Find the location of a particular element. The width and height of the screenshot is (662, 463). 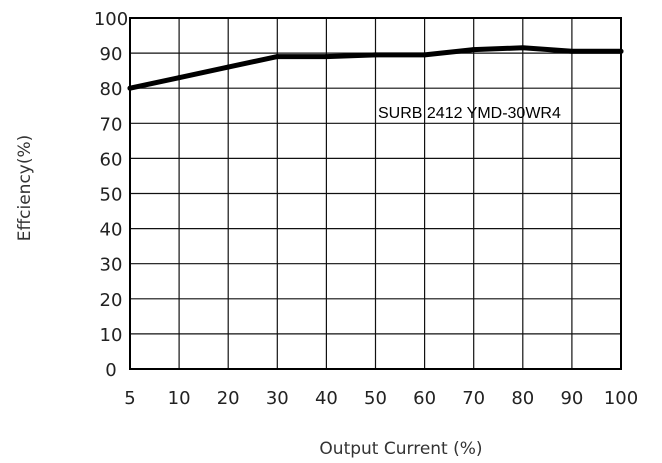

y-tick-label-20: 20 is located at coordinates (111, 300).